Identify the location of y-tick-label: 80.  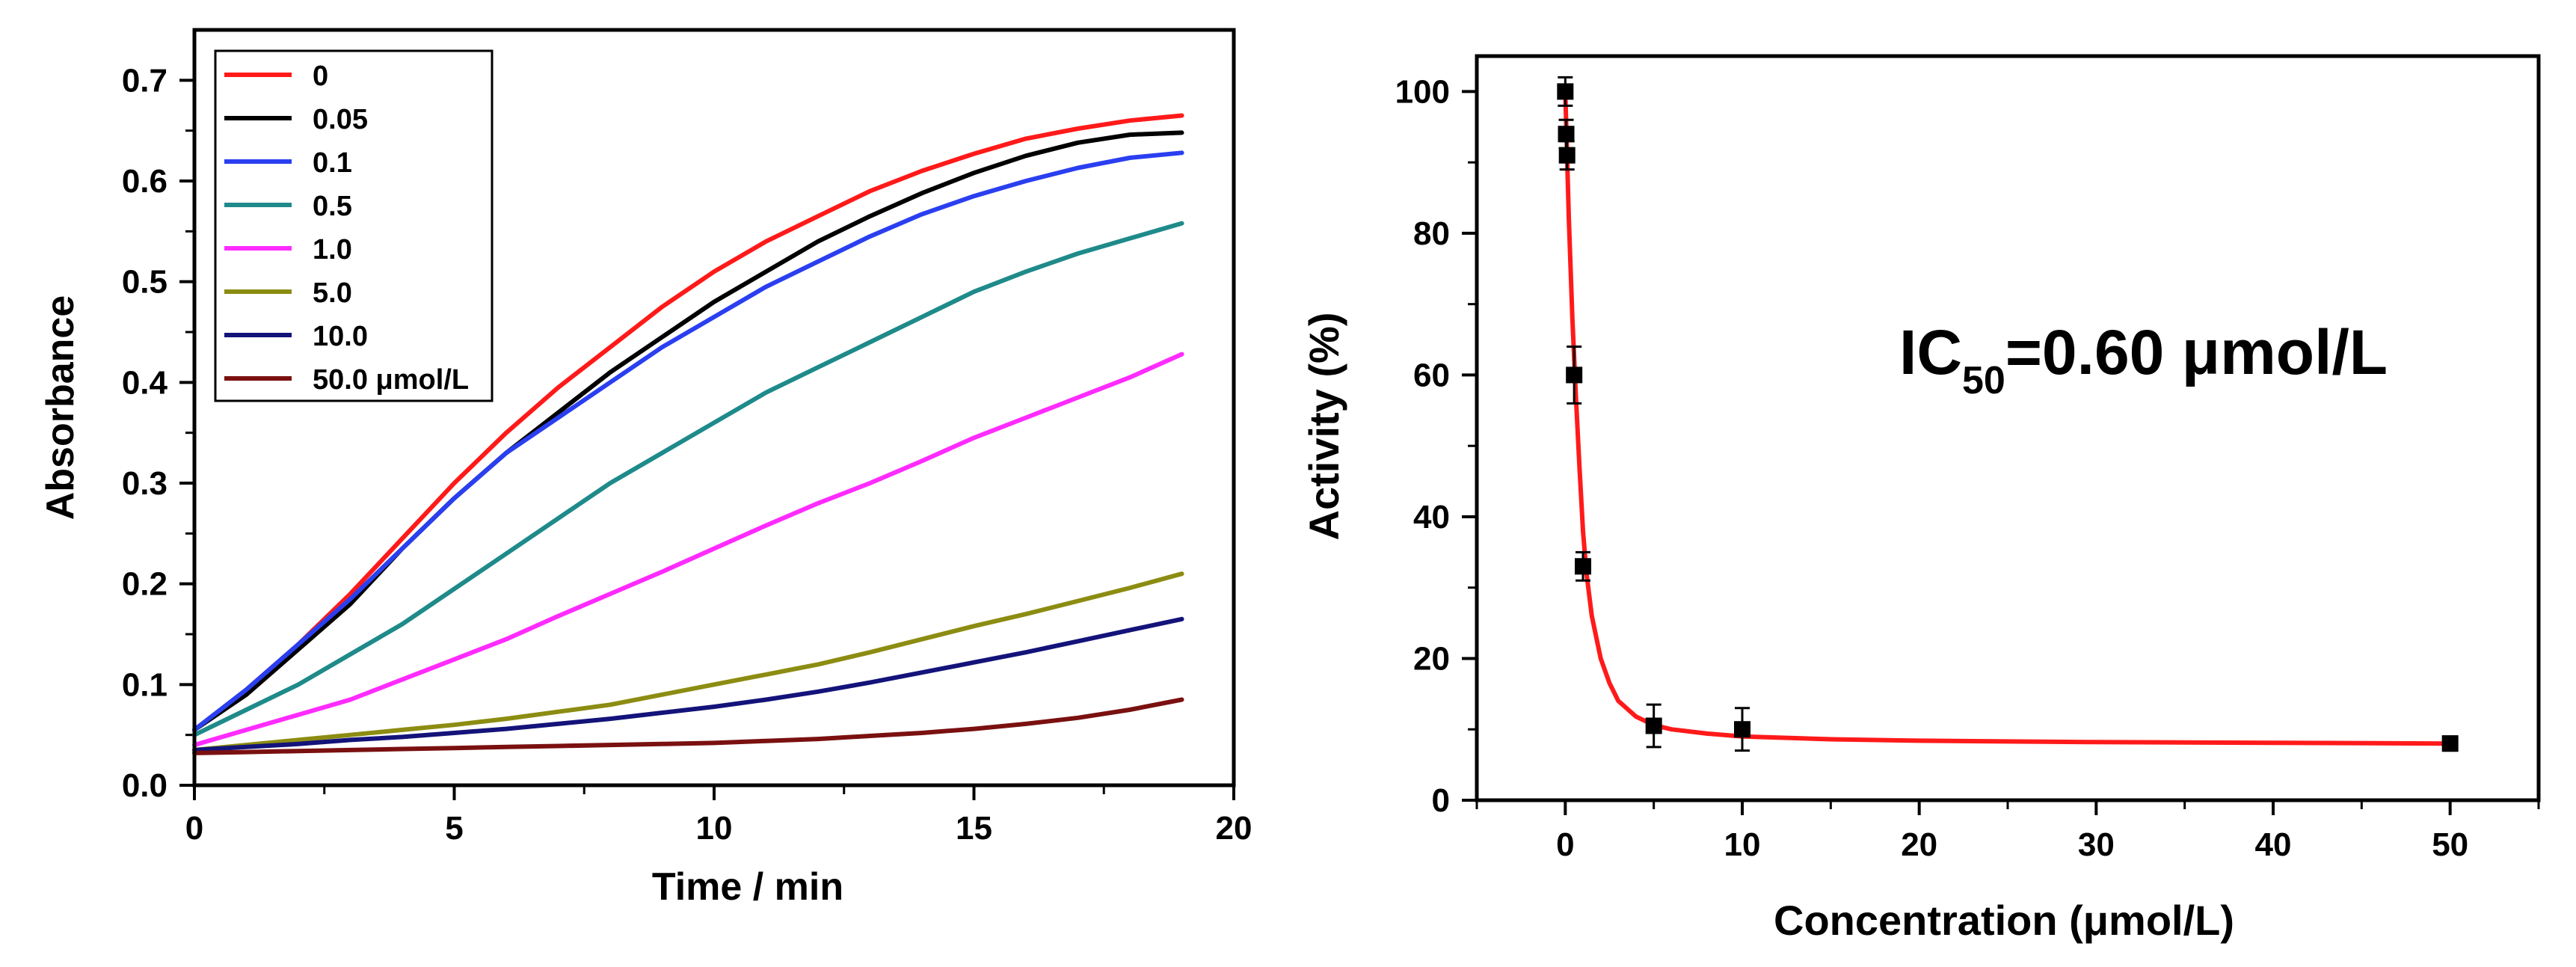
(1431, 233).